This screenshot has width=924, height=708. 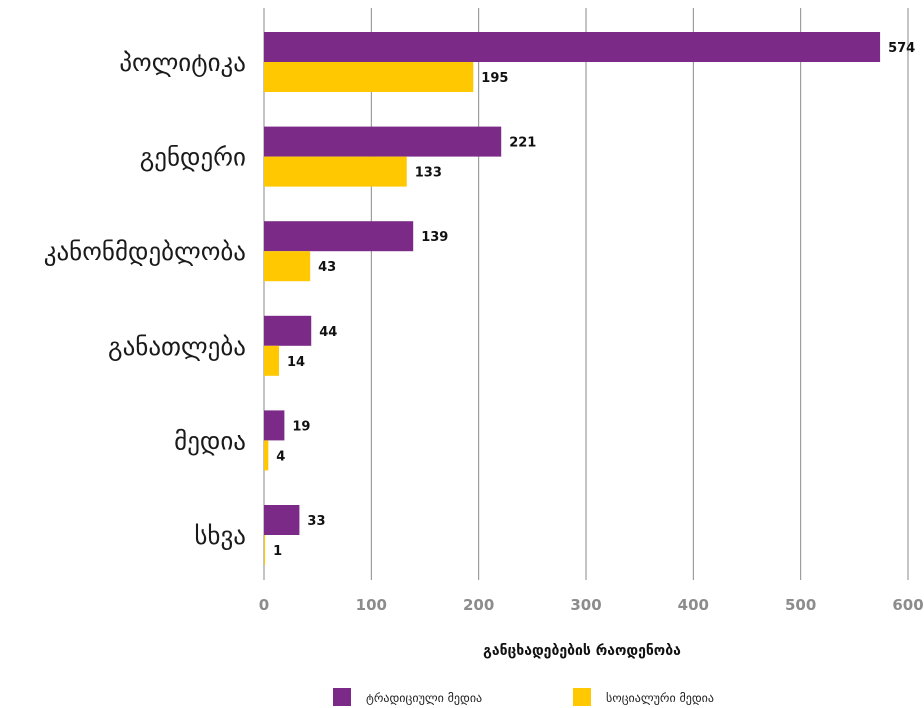 I want to click on data-label: 44, so click(x=328, y=332).